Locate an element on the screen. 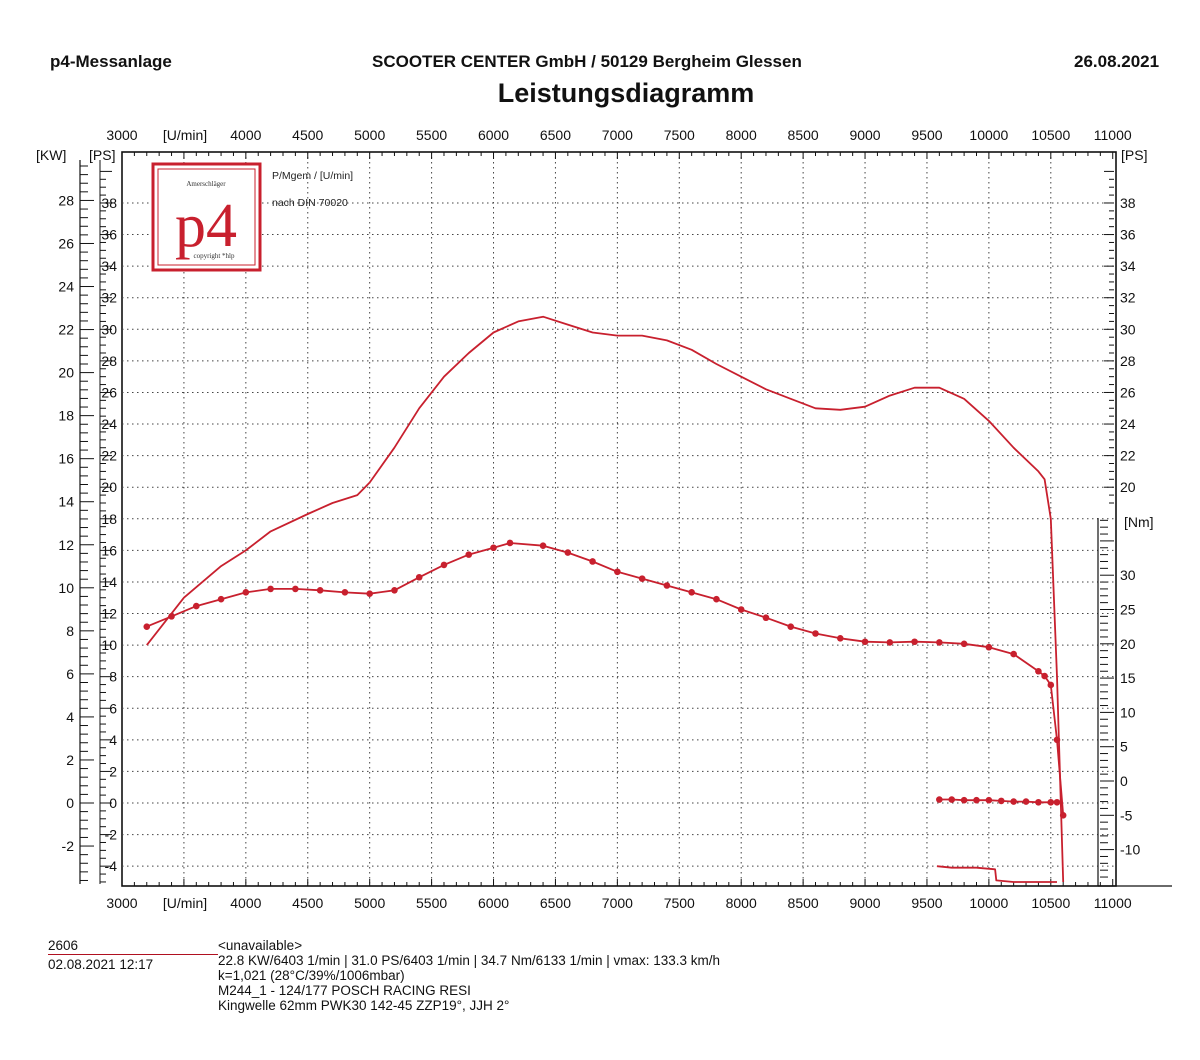  kw-tick-label: 8 is located at coordinates (70, 631).